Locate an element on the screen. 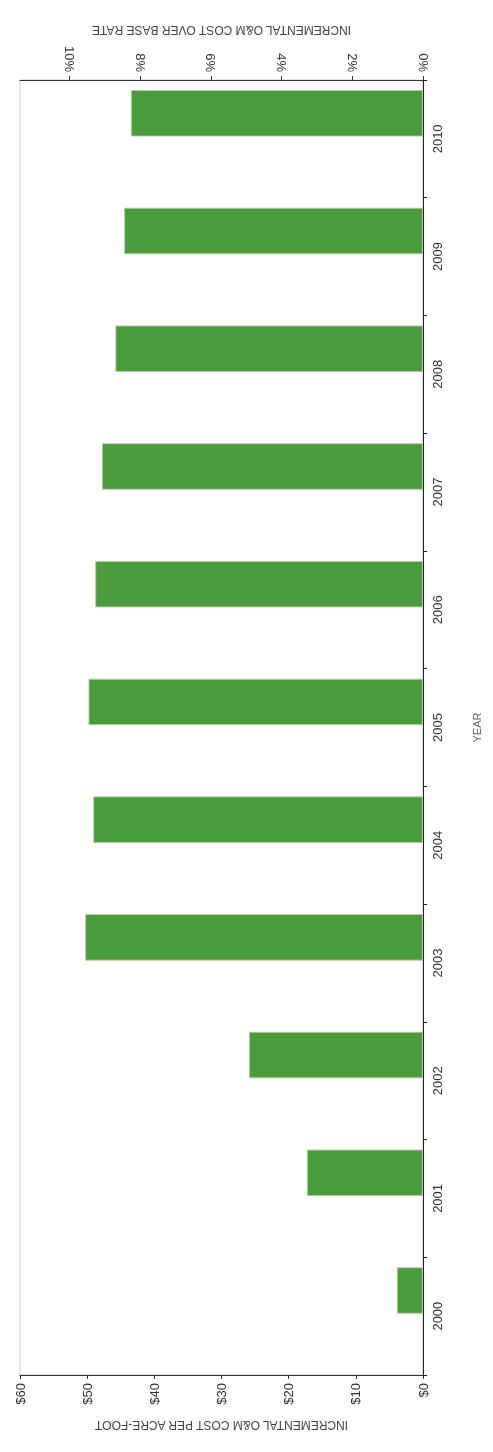  y-tick-label: 2010 is located at coordinates (437, 139).